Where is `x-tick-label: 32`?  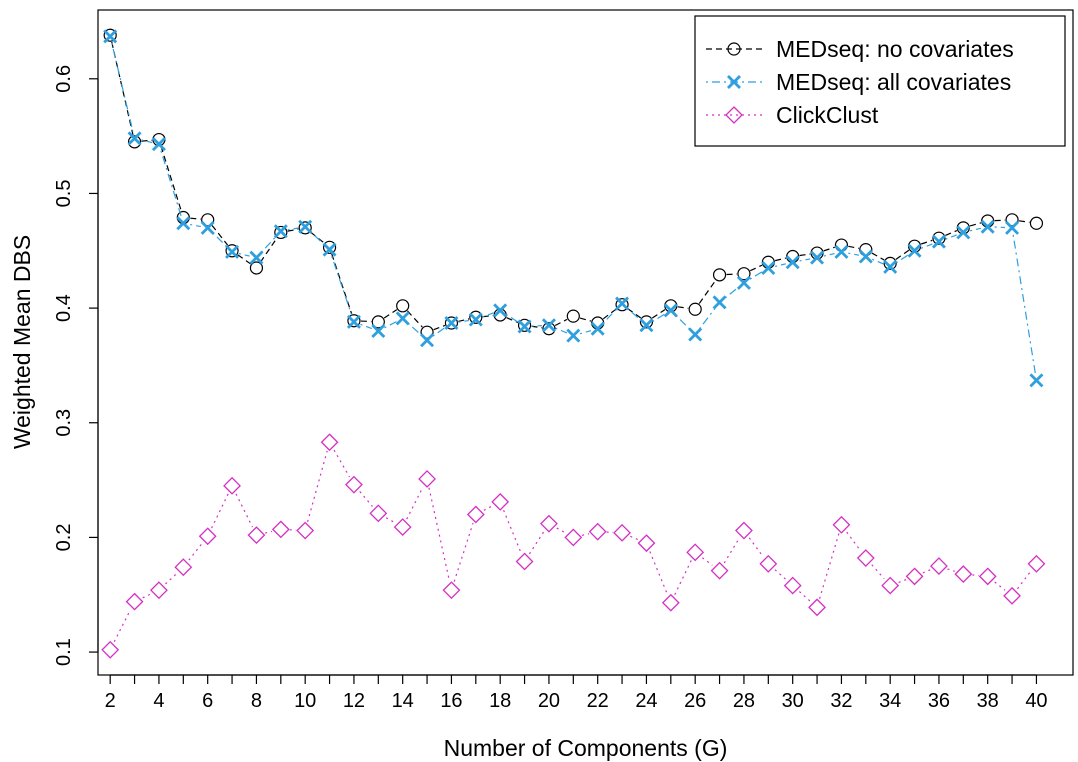
x-tick-label: 32 is located at coordinates (841, 701).